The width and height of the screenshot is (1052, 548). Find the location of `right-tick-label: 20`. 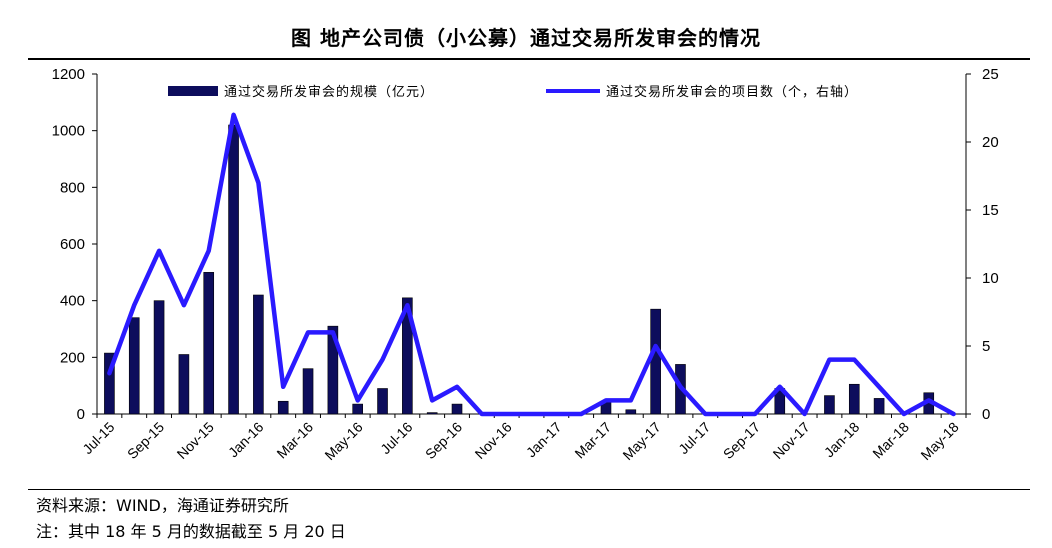

right-tick-label: 20 is located at coordinates (990, 142).